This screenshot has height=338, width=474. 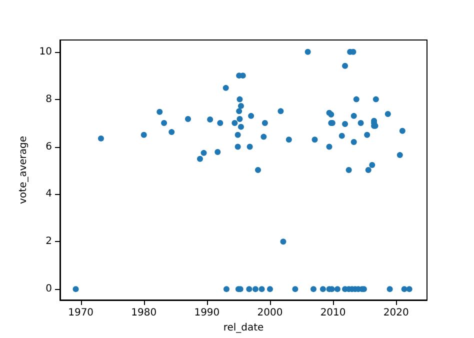 What do you see at coordinates (45, 52) in the screenshot?
I see `y-tick-label: 10` at bounding box center [45, 52].